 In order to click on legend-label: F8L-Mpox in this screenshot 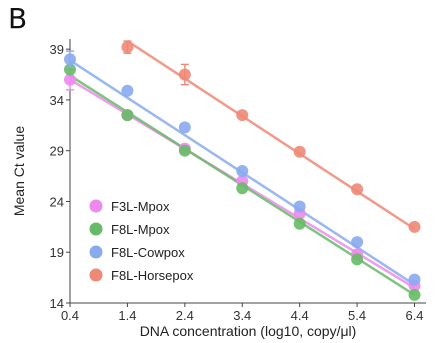, I will do `click(140, 229)`.